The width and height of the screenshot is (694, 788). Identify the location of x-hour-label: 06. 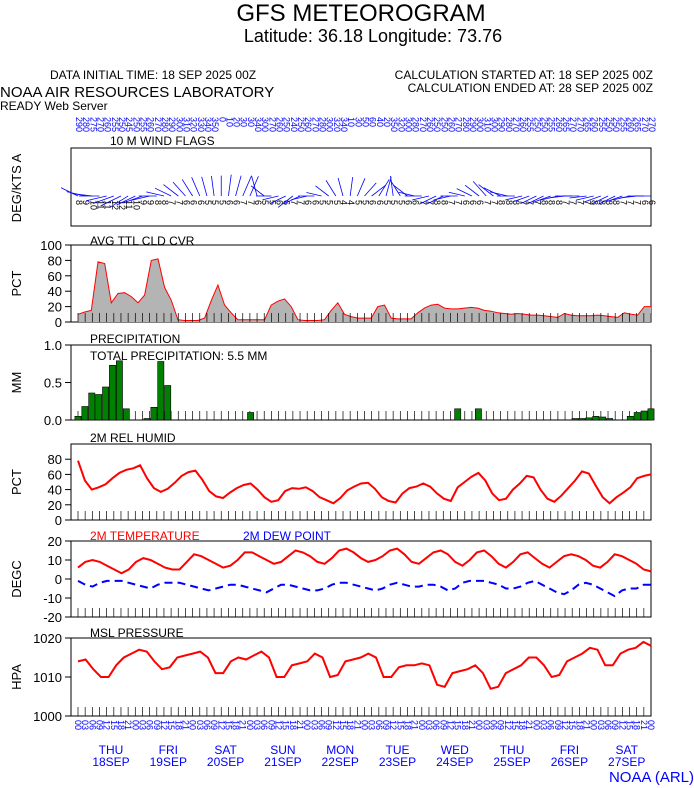
(493, 725).